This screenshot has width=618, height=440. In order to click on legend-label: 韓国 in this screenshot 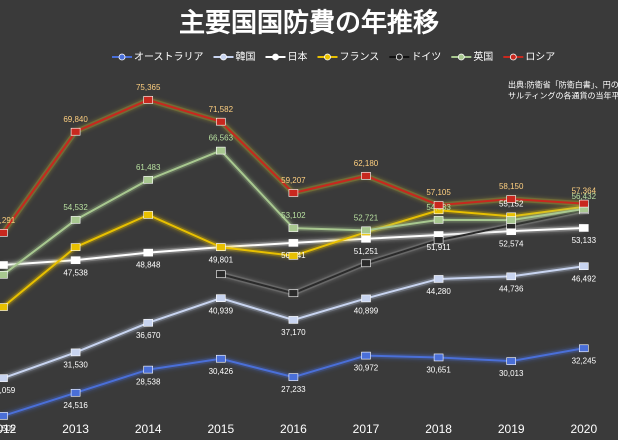, I will do `click(246, 57)`.